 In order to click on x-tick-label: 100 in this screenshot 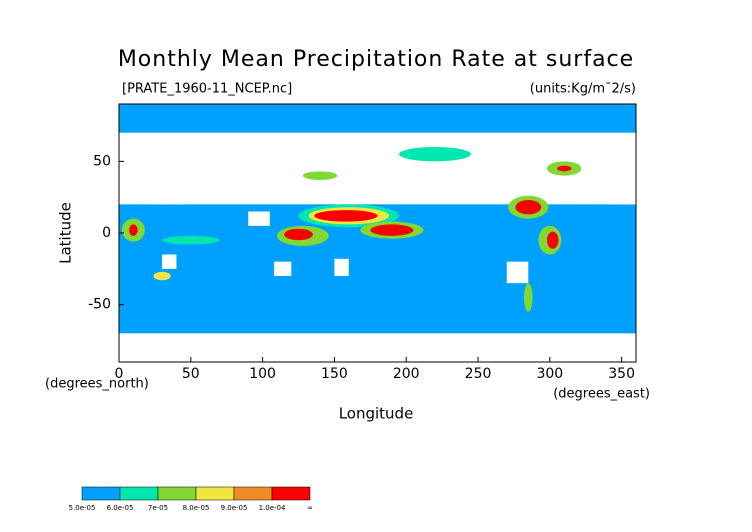, I will do `click(262, 374)`.